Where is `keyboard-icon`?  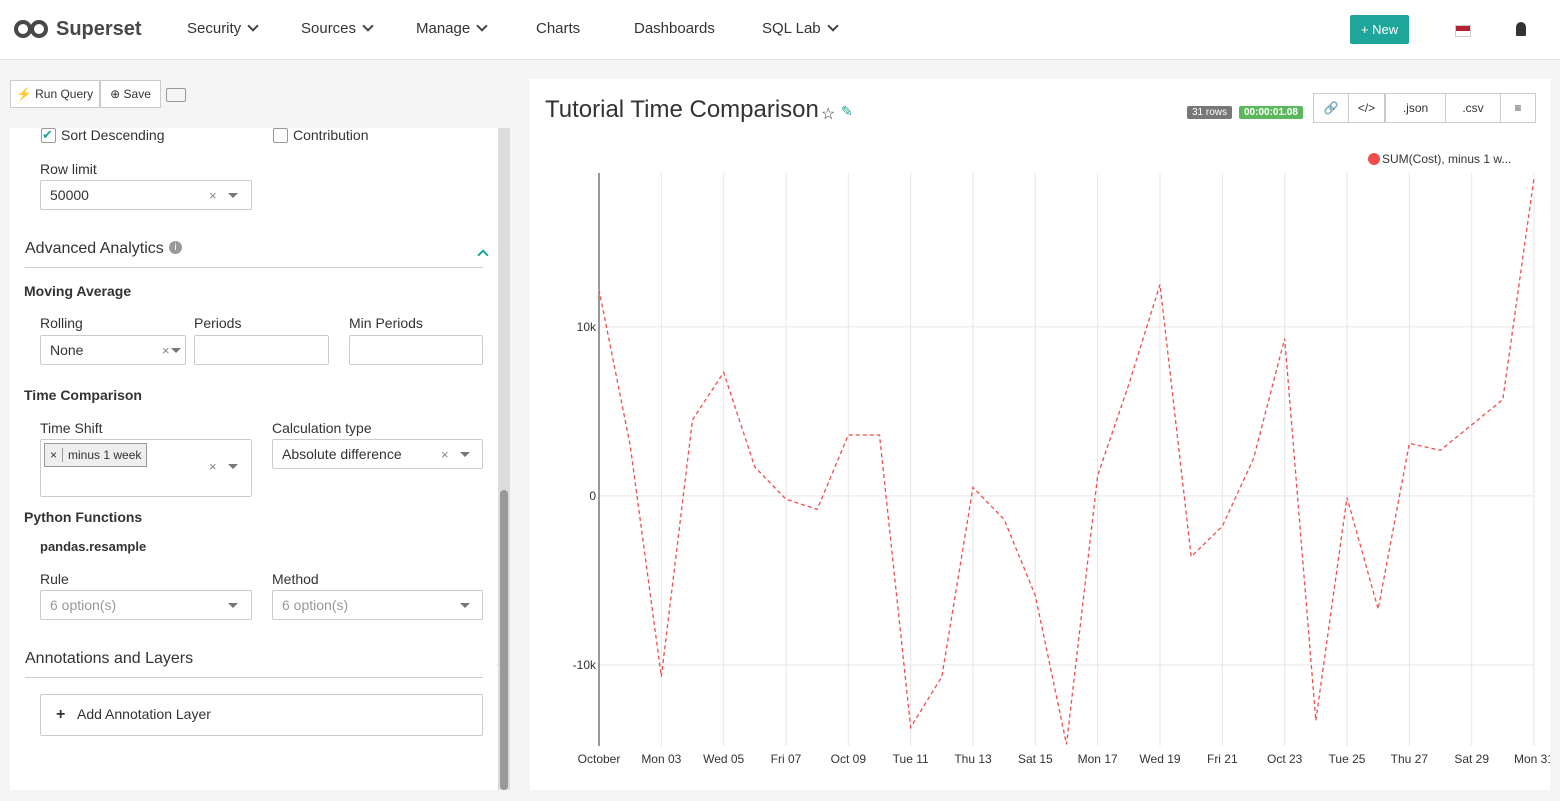 keyboard-icon is located at coordinates (176, 95).